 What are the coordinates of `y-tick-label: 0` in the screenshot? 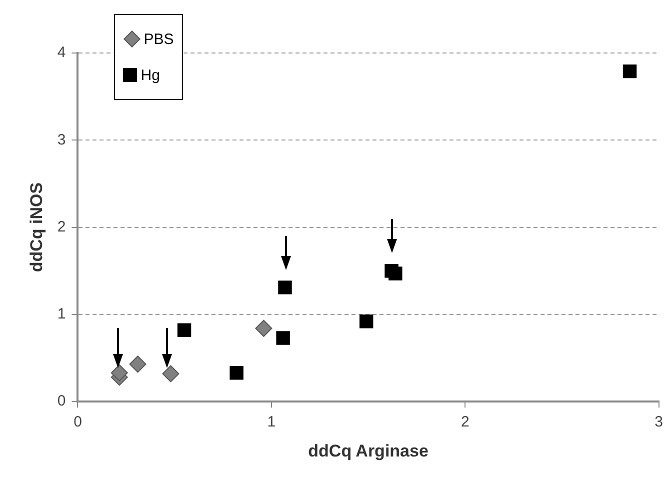 It's located at (61, 401).